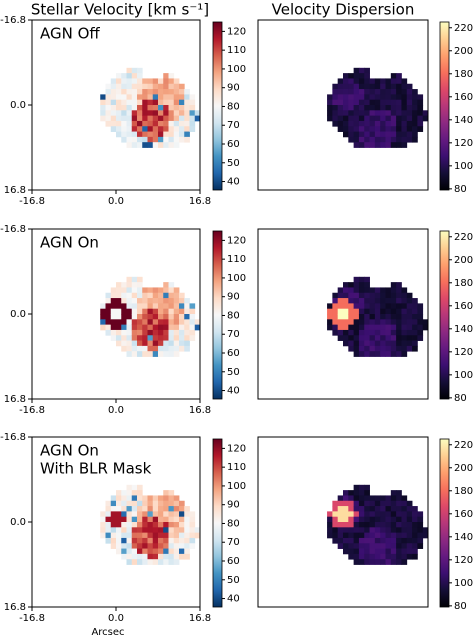 The image size is (473, 638). What do you see at coordinates (463, 260) in the screenshot?
I see `colorbar-tick-label: 200` at bounding box center [463, 260].